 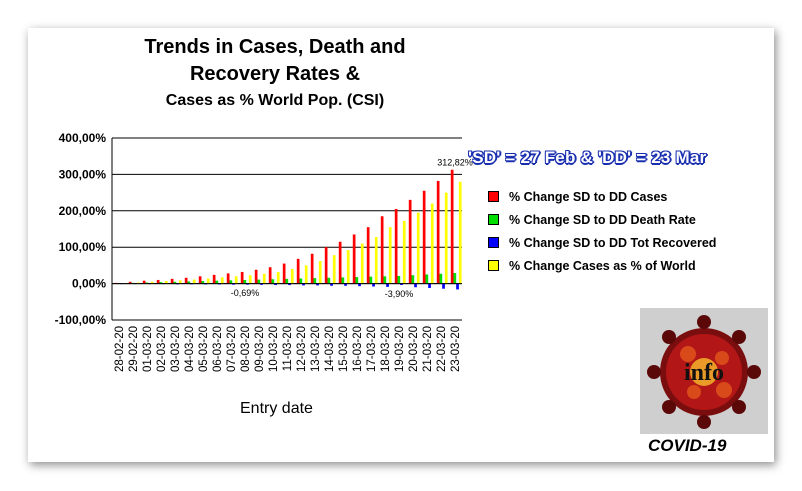 What do you see at coordinates (162, 349) in the screenshot?
I see `x-tick-label: 02-03-20` at bounding box center [162, 349].